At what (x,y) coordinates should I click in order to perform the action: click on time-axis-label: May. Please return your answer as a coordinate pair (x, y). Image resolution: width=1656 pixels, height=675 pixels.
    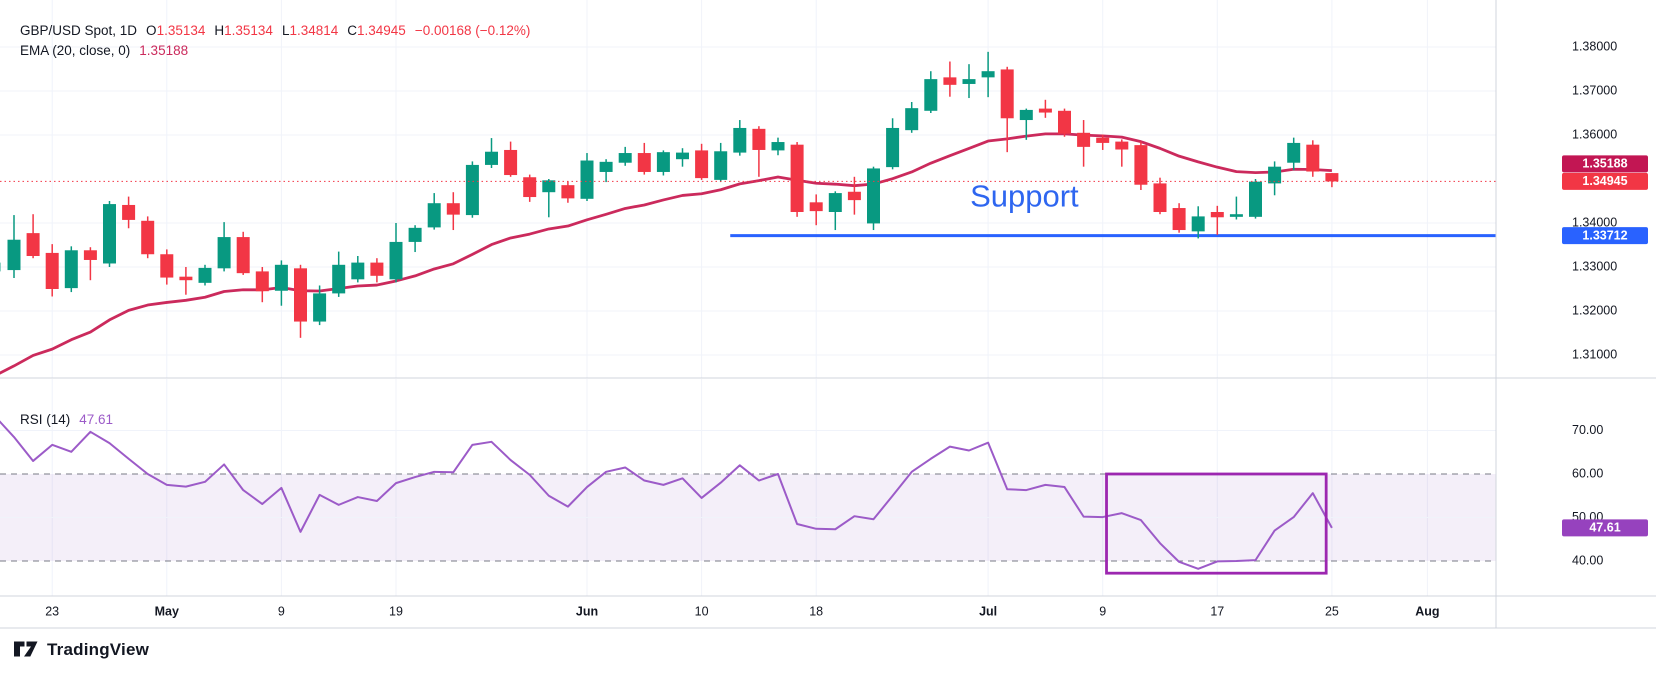
    Looking at the image, I should click on (167, 611).